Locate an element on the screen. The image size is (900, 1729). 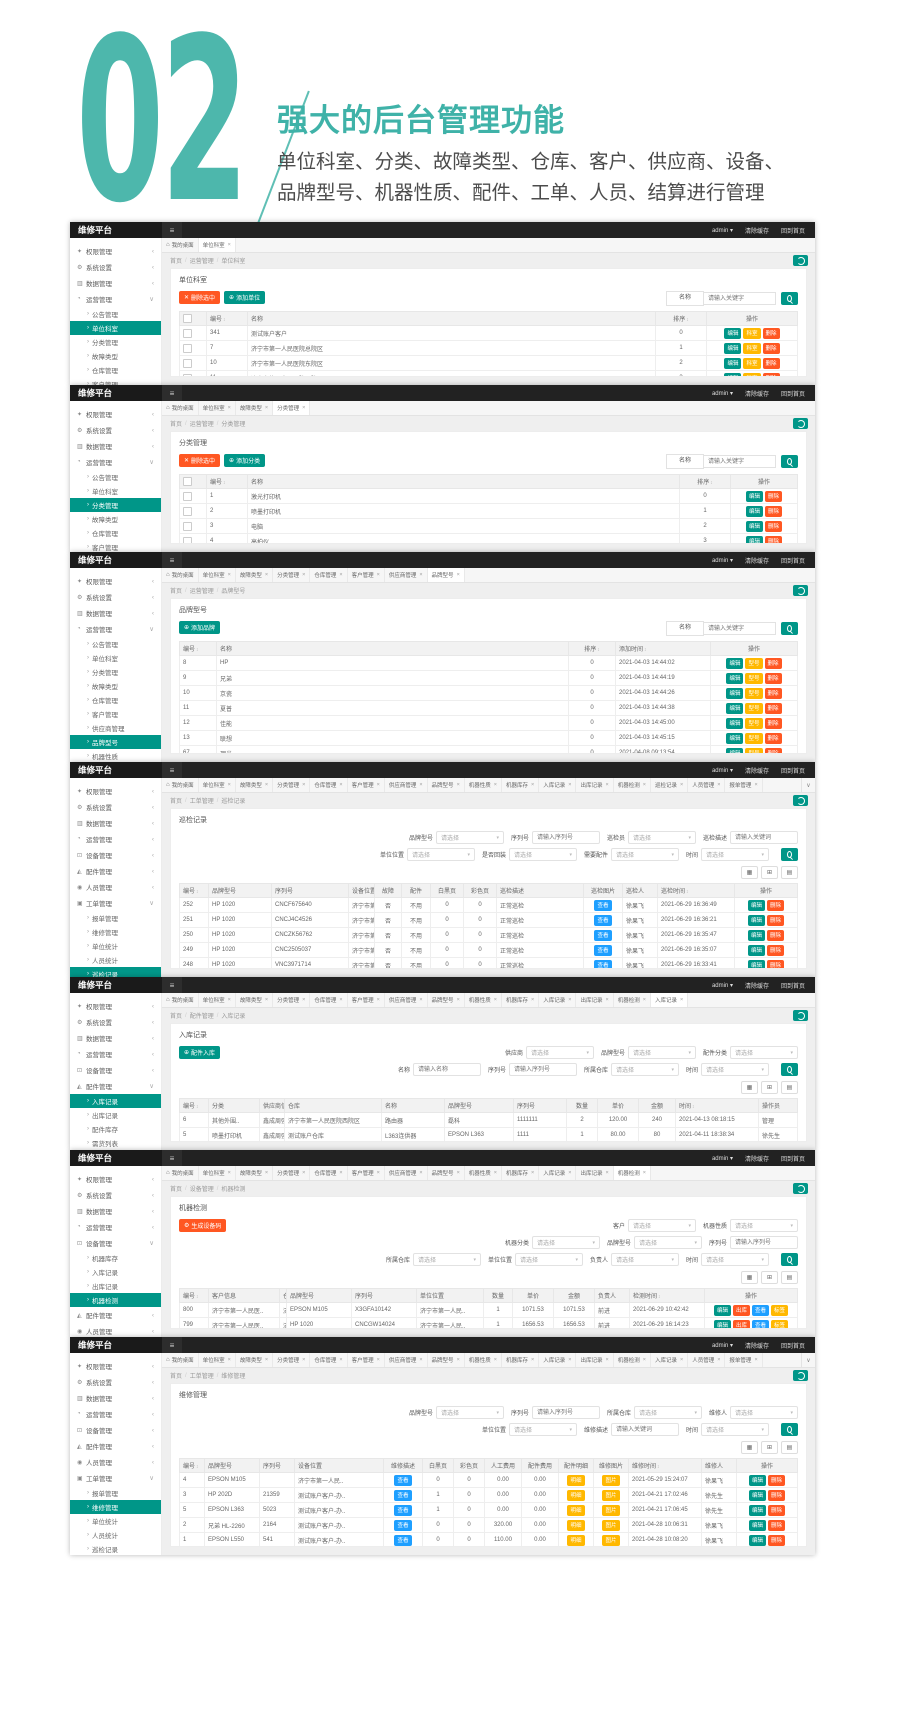
tab: 人员管理 × is located at coordinates (707, 1360).